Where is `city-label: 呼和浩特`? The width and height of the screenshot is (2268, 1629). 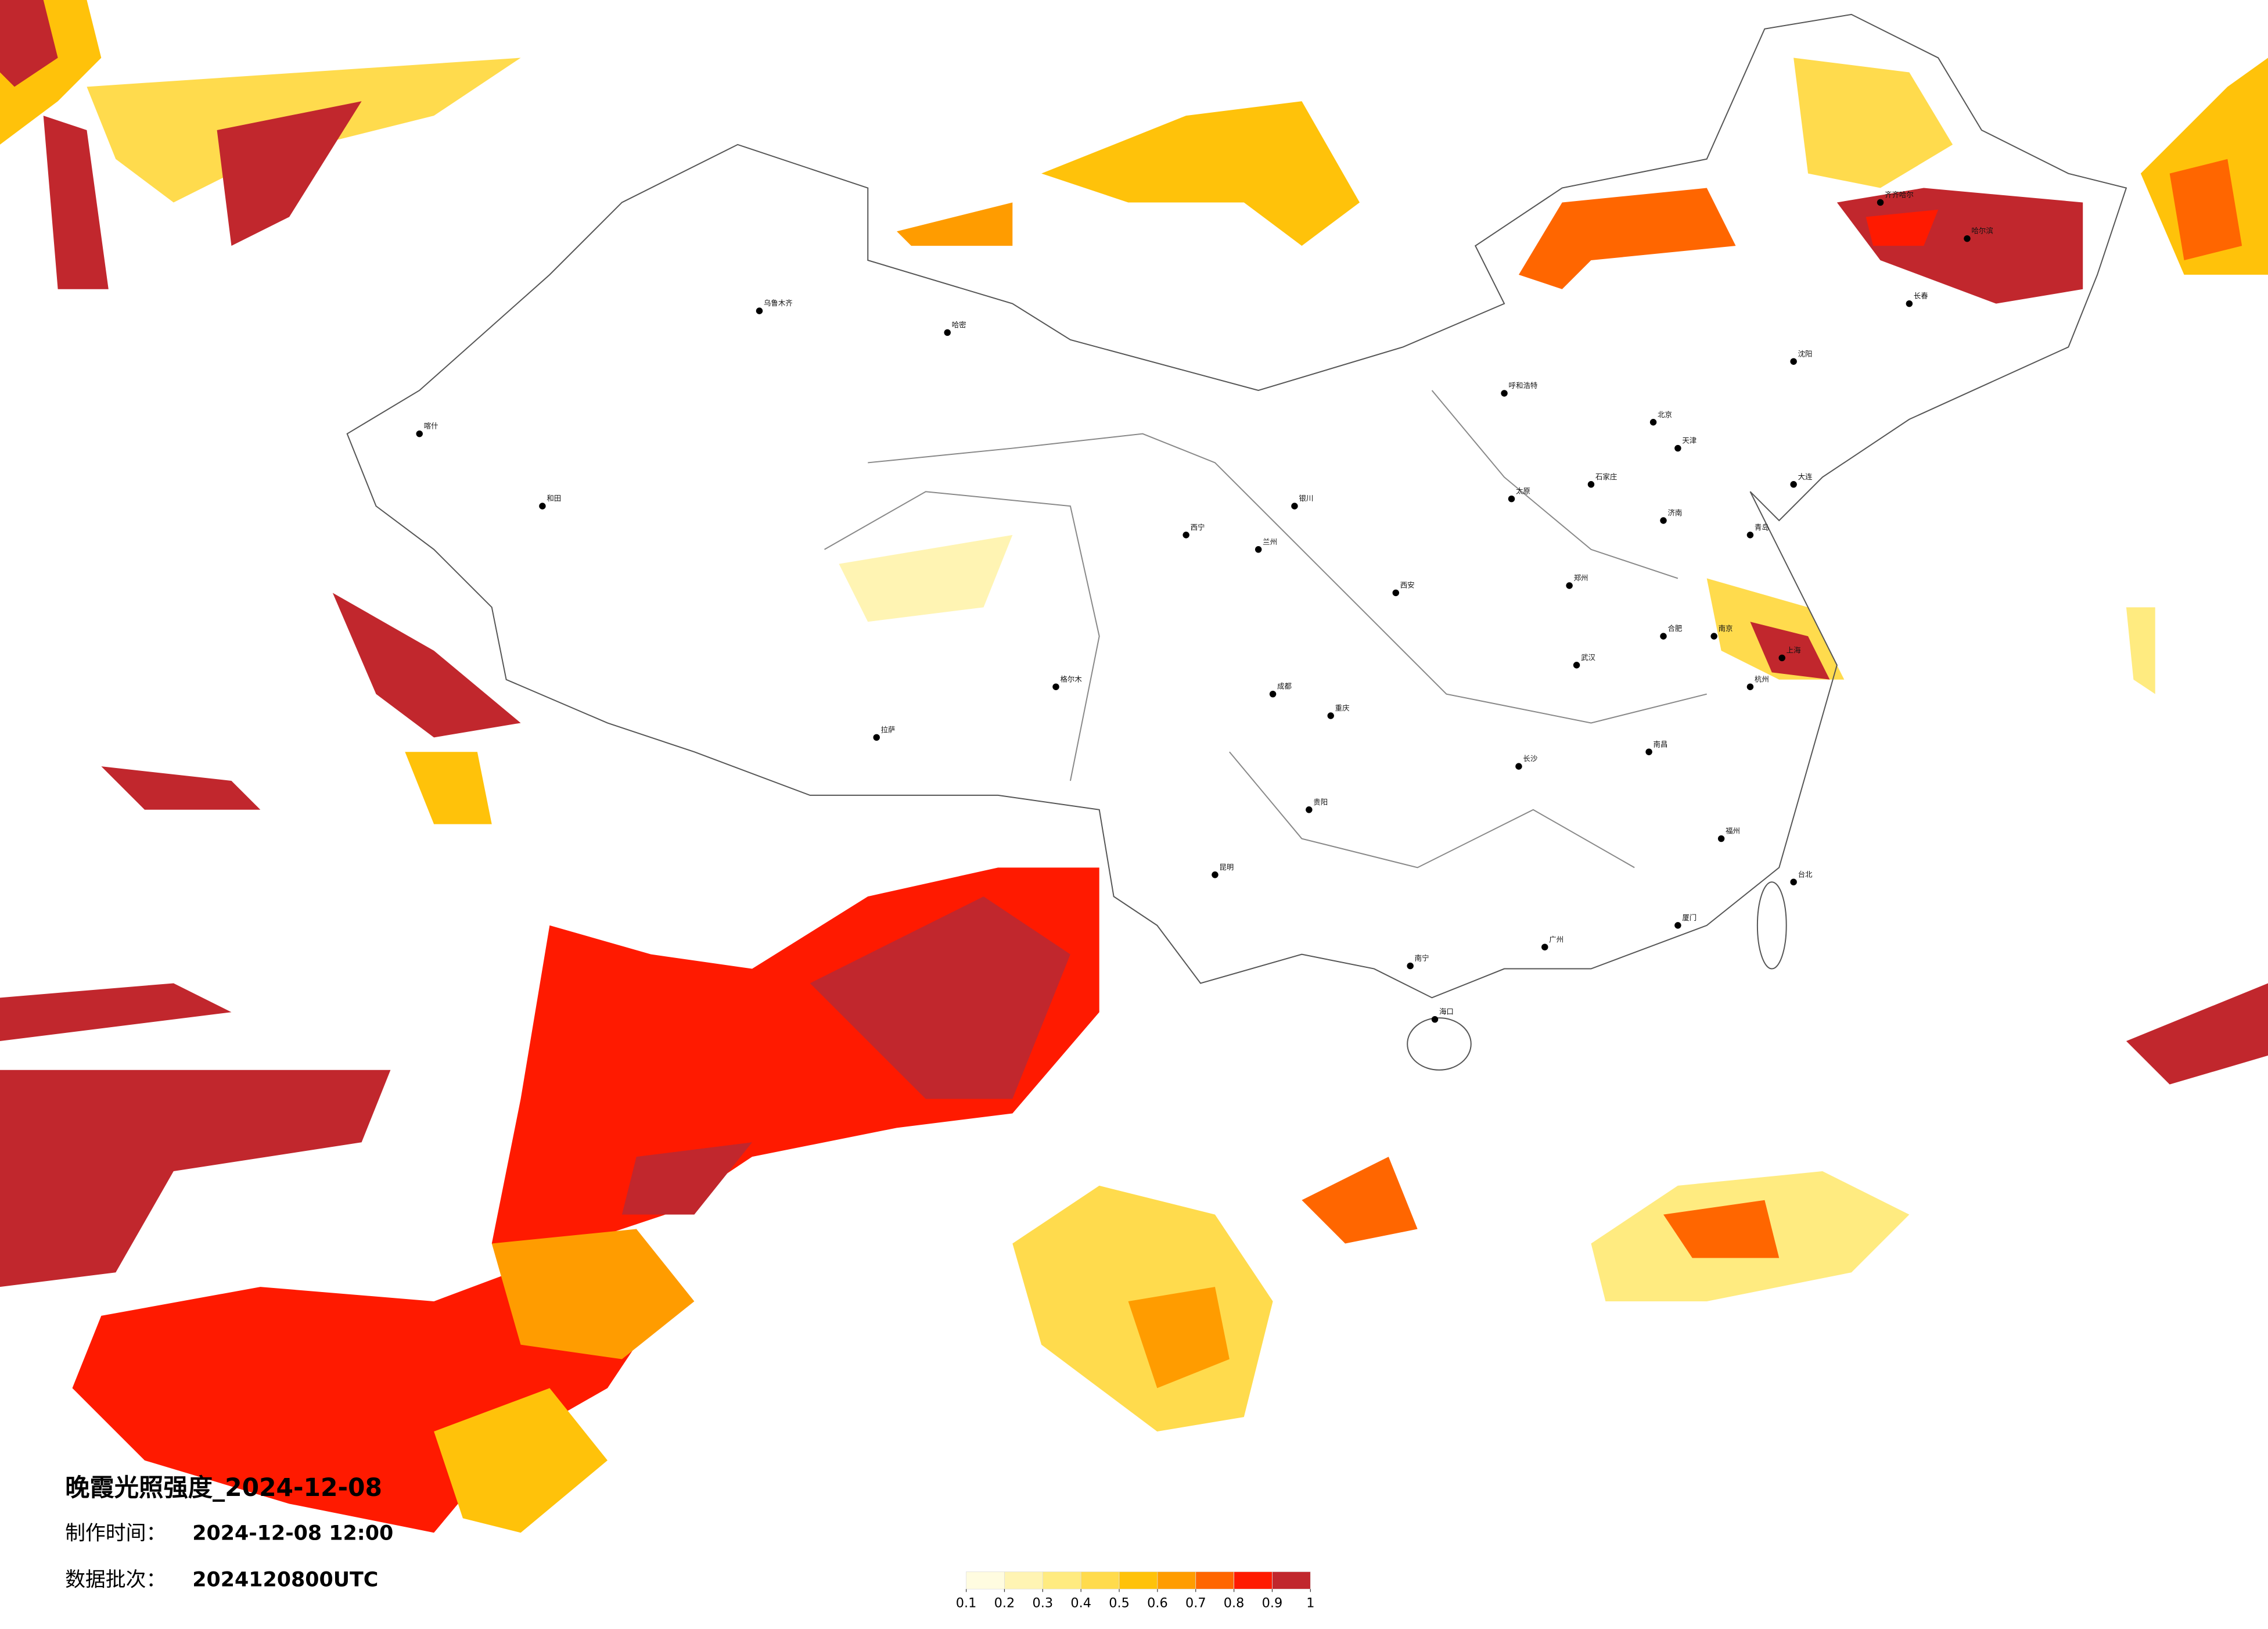 city-label: 呼和浩特 is located at coordinates (1523, 385).